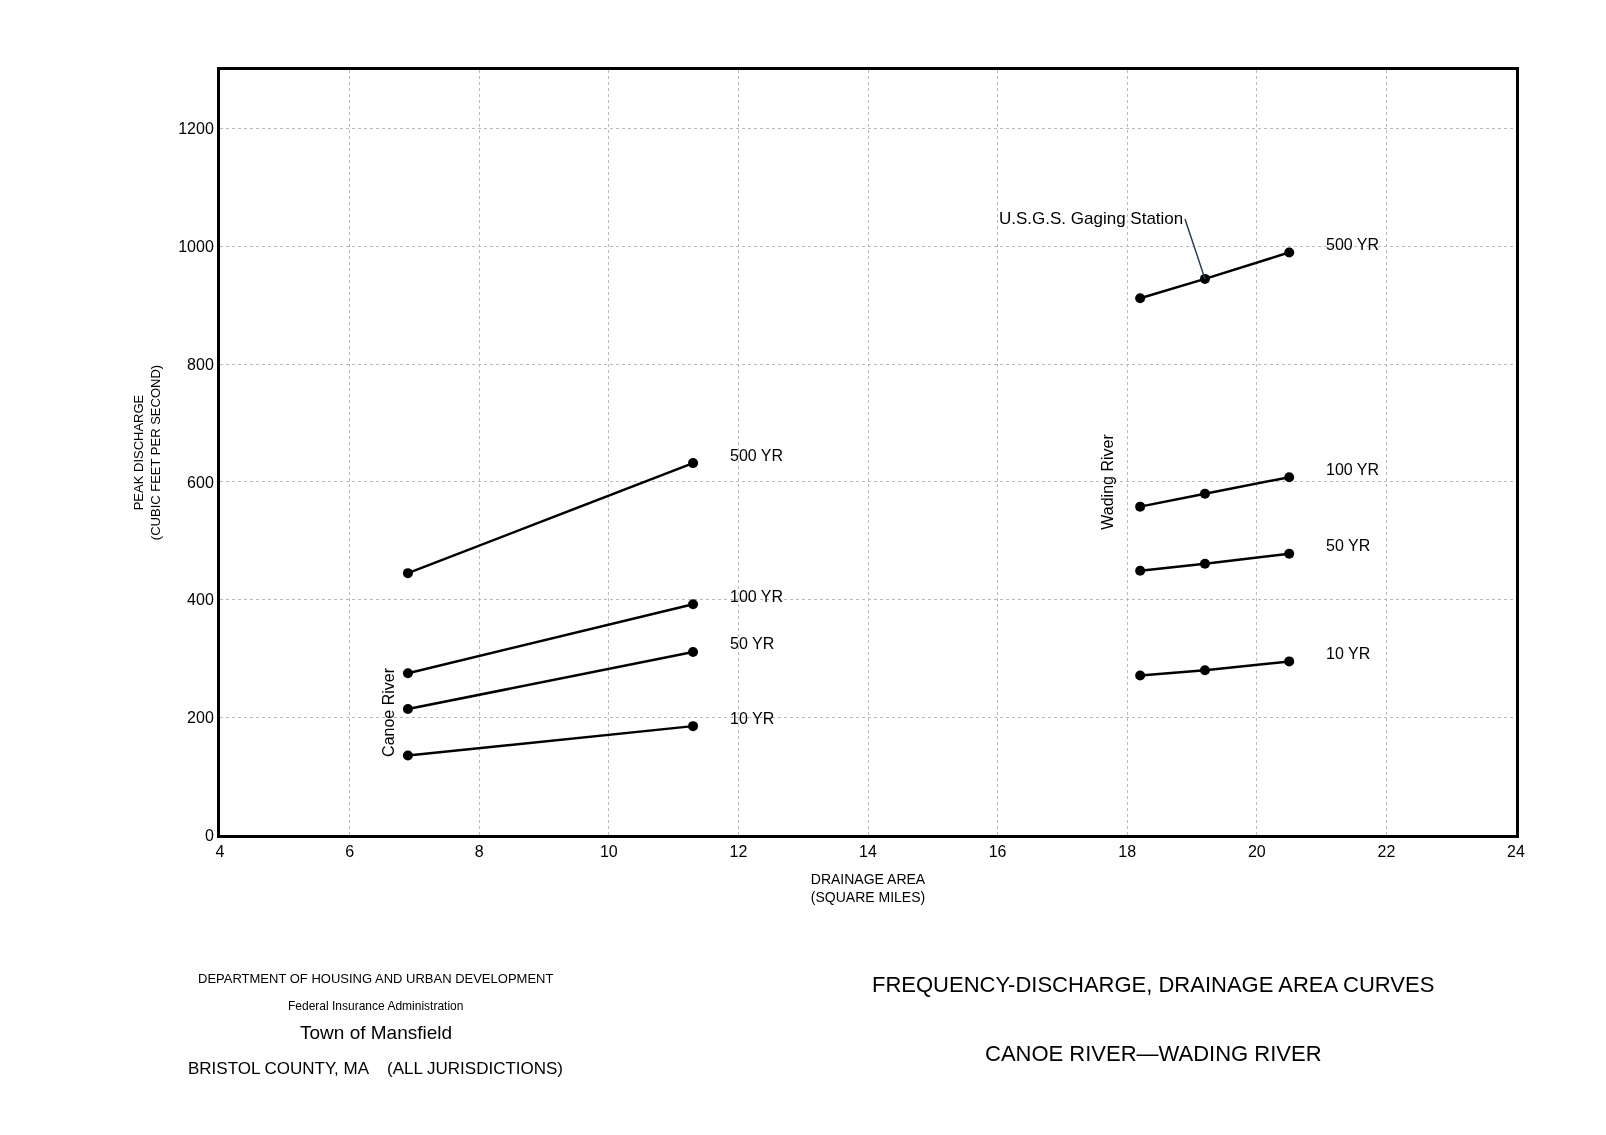  Describe the element at coordinates (220, 852) in the screenshot. I see `x-tick-label: 4` at that location.